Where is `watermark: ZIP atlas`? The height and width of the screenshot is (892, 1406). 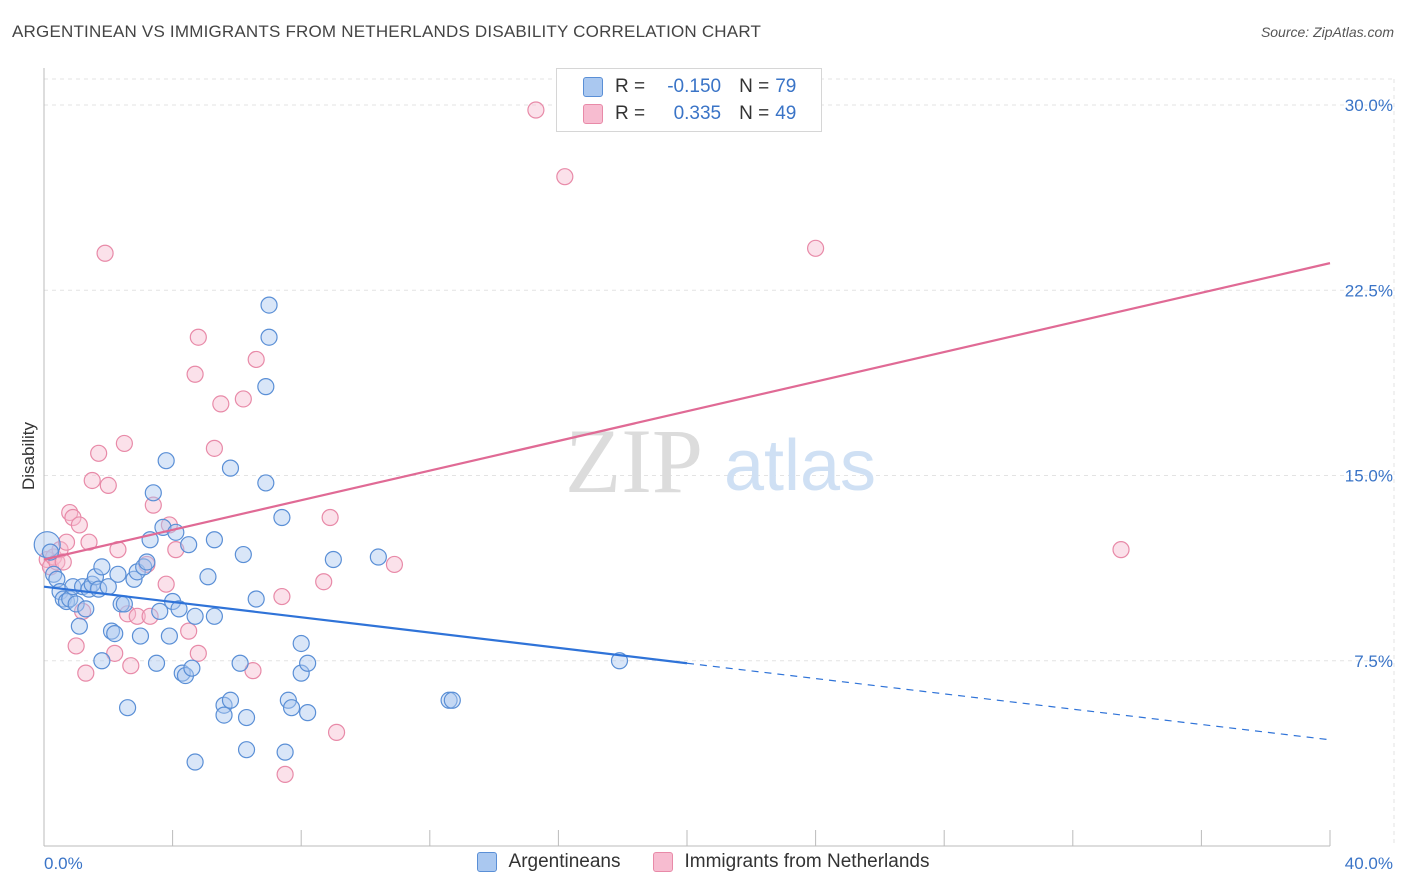 watermark: ZIP atlas is located at coordinates (720, 461).